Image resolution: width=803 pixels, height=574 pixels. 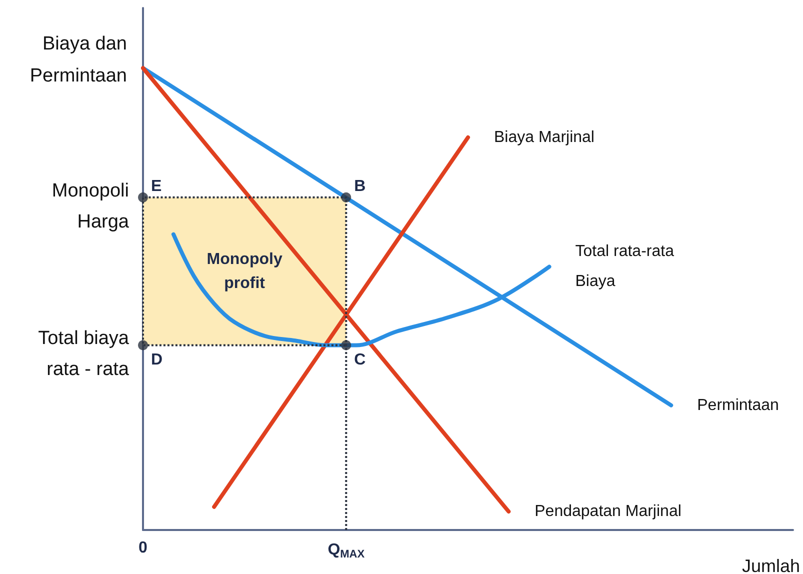 What do you see at coordinates (143, 548) in the screenshot?
I see `x-tick-label: 0` at bounding box center [143, 548].